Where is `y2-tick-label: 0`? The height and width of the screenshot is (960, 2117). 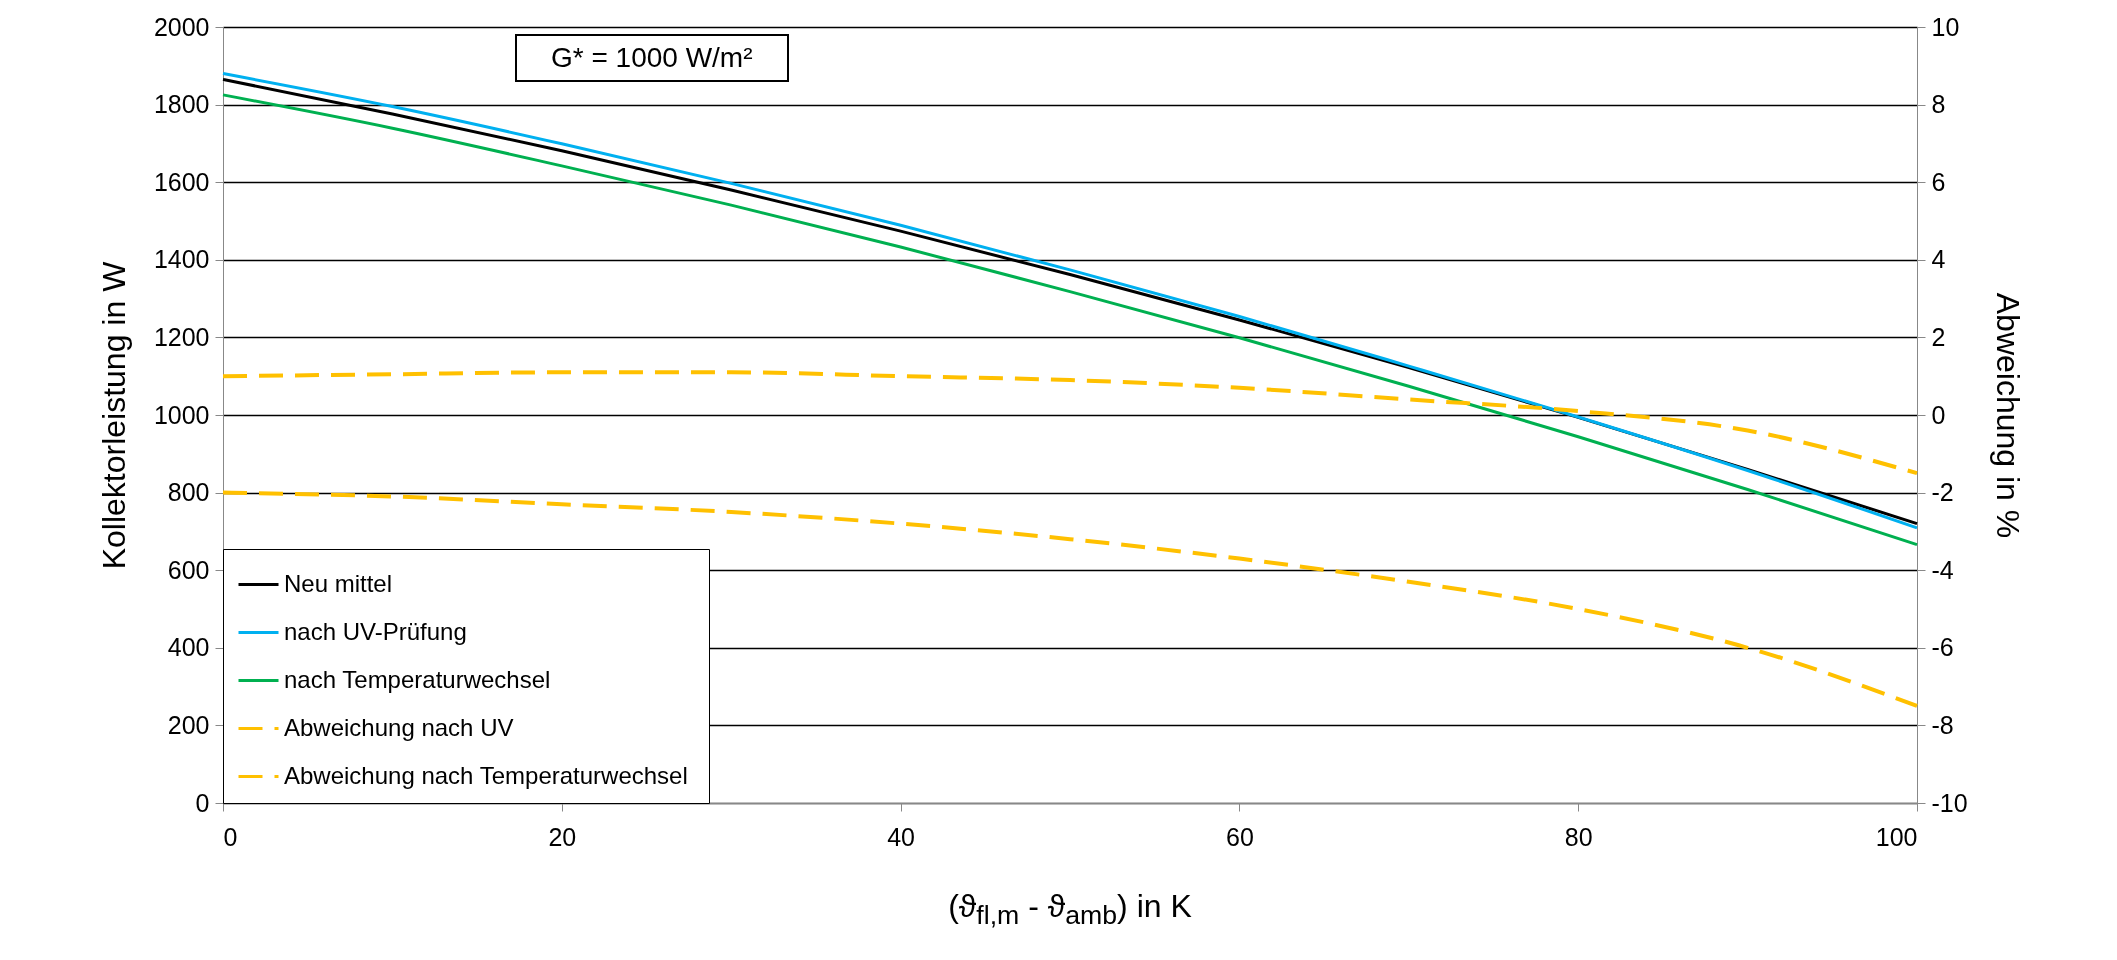
y2-tick-label: 0 is located at coordinates (1938, 414).